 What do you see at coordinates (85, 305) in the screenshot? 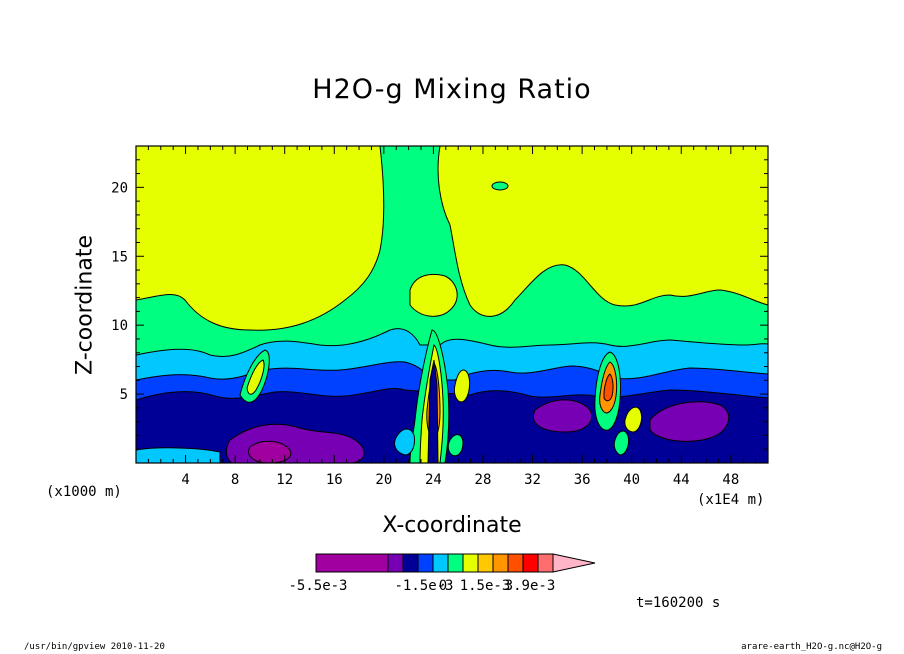
I see `y-axis-label: Z-coordinate` at bounding box center [85, 305].